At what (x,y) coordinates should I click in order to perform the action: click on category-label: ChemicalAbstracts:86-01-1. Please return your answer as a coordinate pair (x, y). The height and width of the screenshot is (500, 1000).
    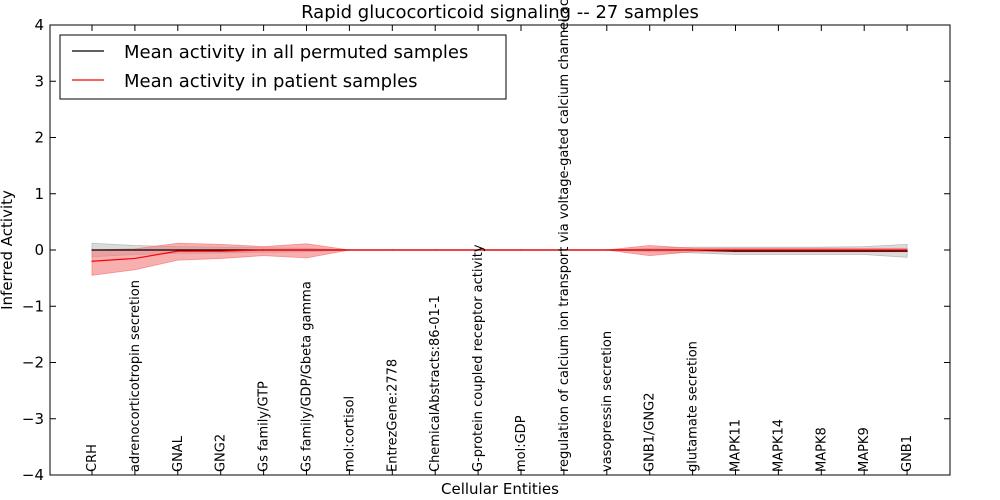
    Looking at the image, I should click on (435, 383).